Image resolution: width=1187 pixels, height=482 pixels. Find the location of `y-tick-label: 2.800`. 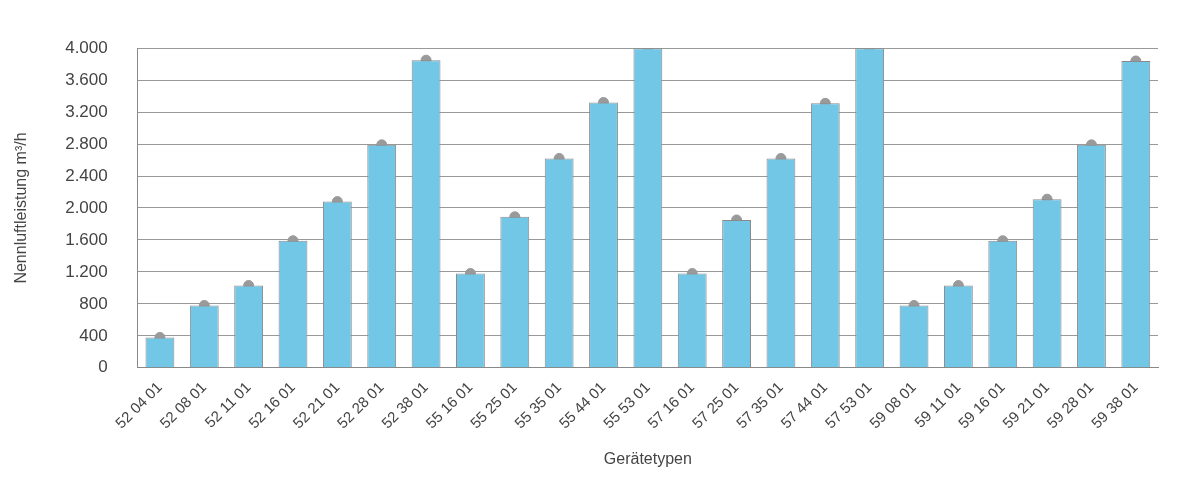

y-tick-label: 2.800 is located at coordinates (86, 143).